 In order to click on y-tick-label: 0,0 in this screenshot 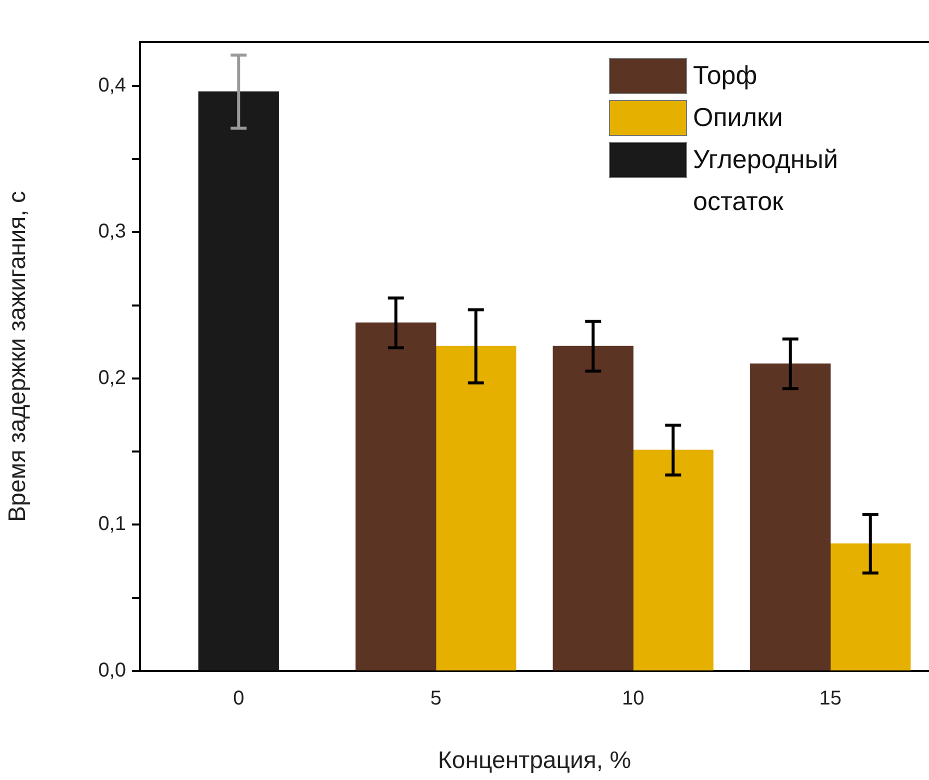, I will do `click(112, 671)`.